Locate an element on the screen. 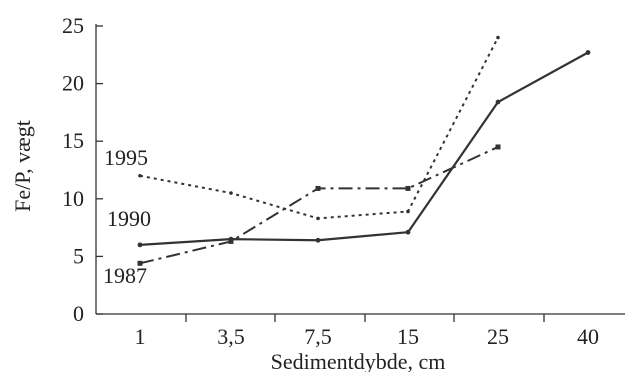  series-tags: 1990 1995 1987 is located at coordinates (127, 216).